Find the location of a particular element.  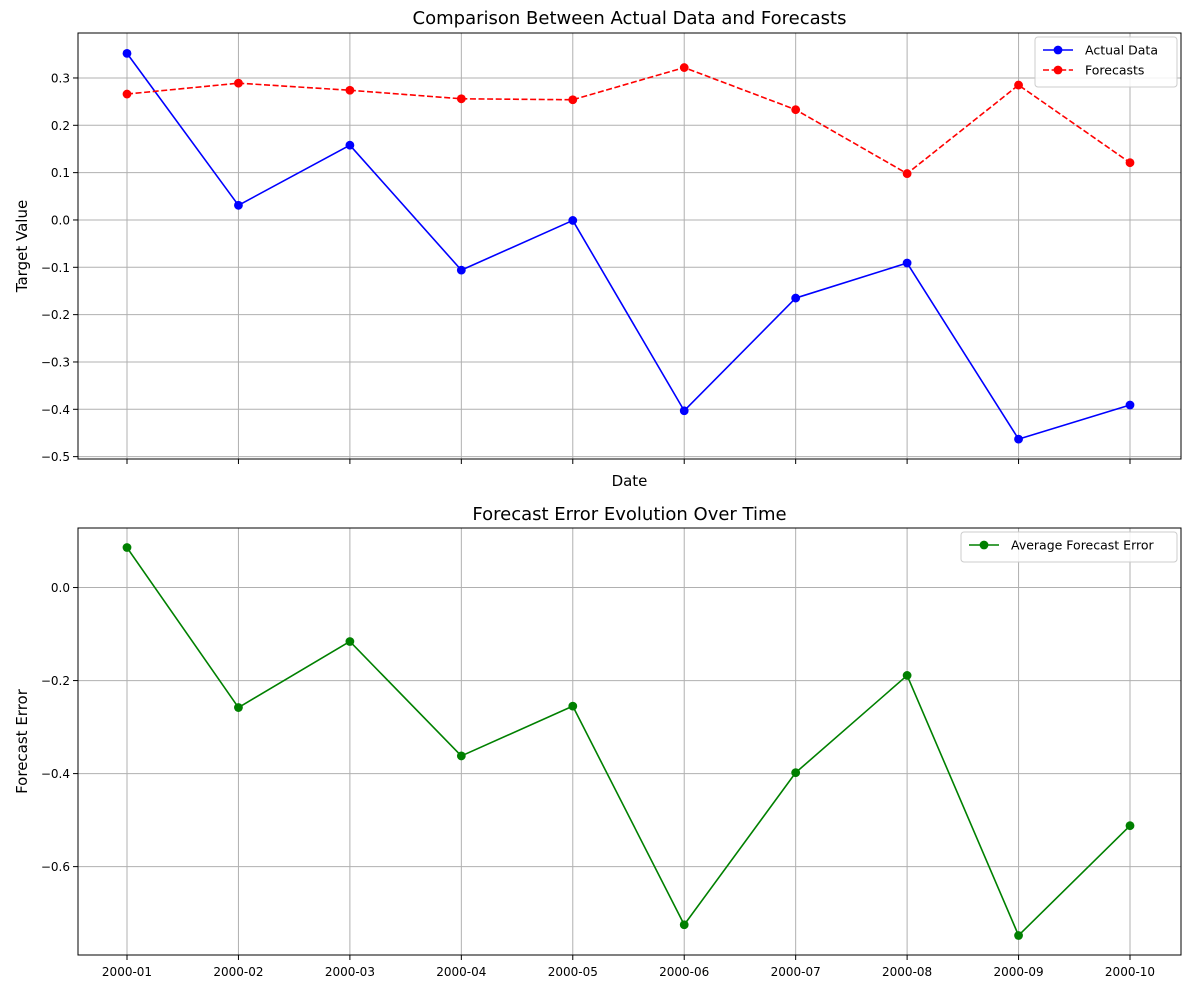

x-axis-title: Date is located at coordinates (630, 481).